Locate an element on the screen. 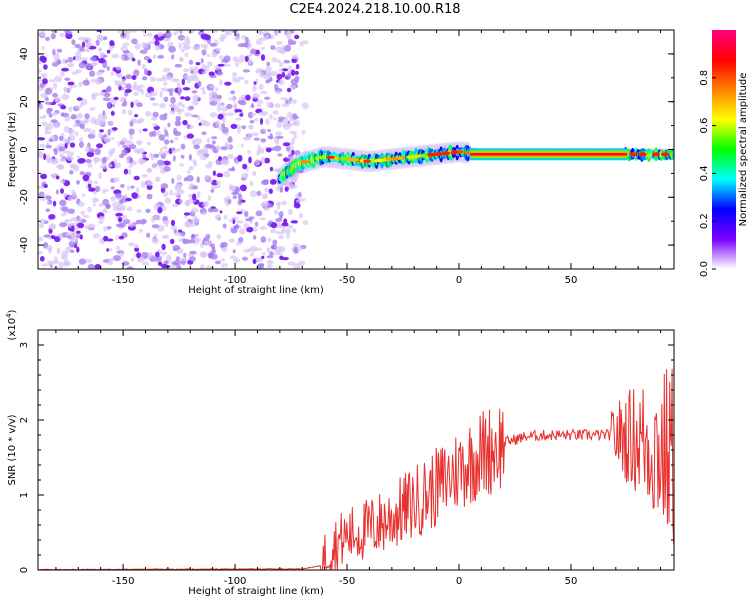 This screenshot has height=600, width=750. x-tick-label: 0 is located at coordinates (459, 581).